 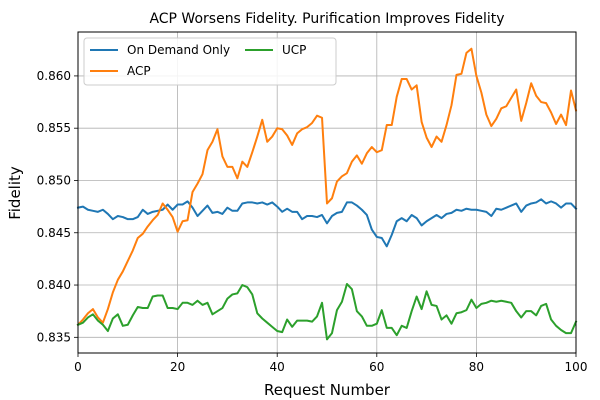 What do you see at coordinates (54, 337) in the screenshot?
I see `y-tick-label: 0.835` at bounding box center [54, 337].